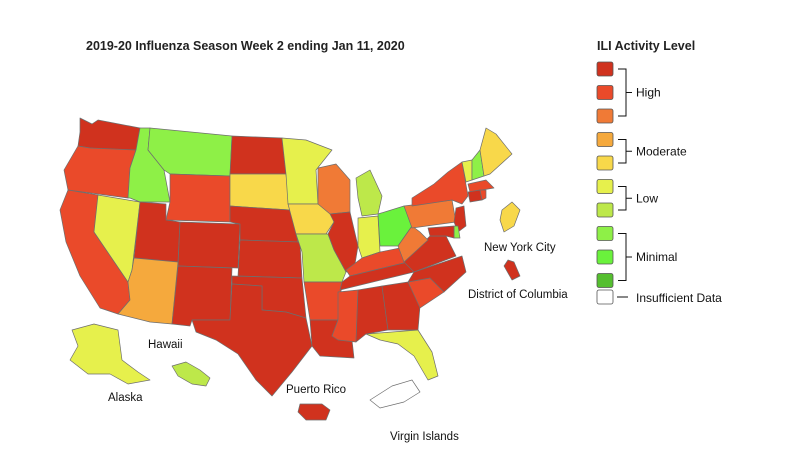 The image size is (789, 461). I want to click on label-hawaii: Hawaii, so click(165, 345).